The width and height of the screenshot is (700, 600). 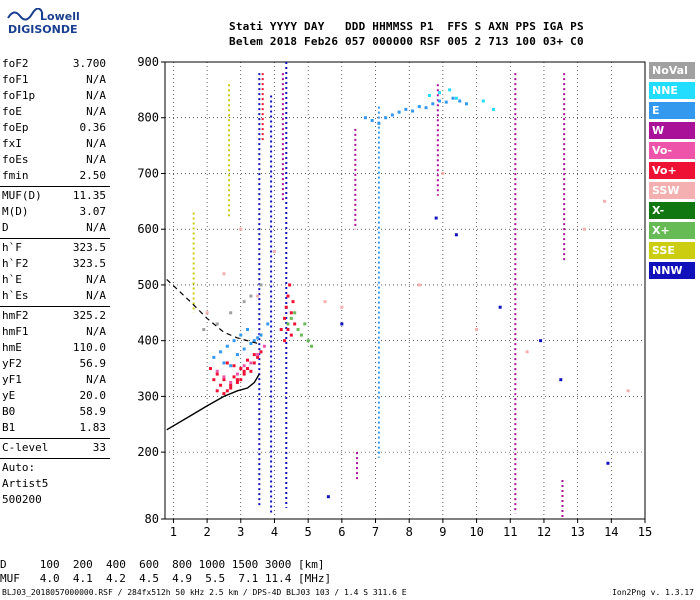 What do you see at coordinates (89, 63) in the screenshot?
I see `param-value: 3.700` at bounding box center [89, 63].